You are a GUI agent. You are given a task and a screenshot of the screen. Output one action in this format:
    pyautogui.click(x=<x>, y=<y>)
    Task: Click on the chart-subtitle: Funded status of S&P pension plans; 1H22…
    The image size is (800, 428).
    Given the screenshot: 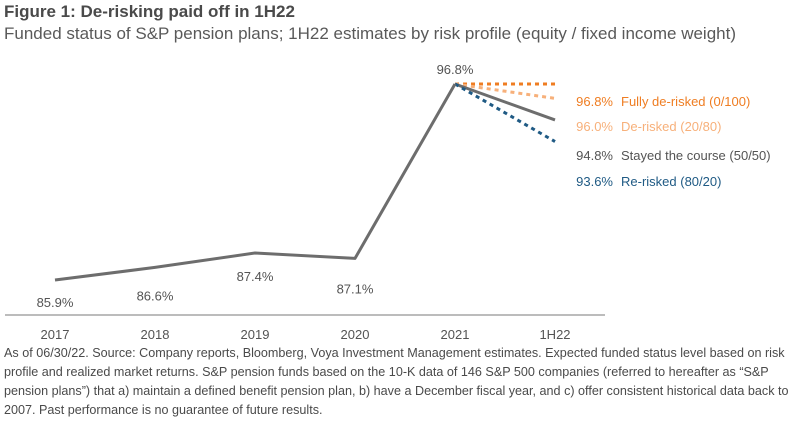 What is the action you would take?
    pyautogui.click(x=370, y=33)
    